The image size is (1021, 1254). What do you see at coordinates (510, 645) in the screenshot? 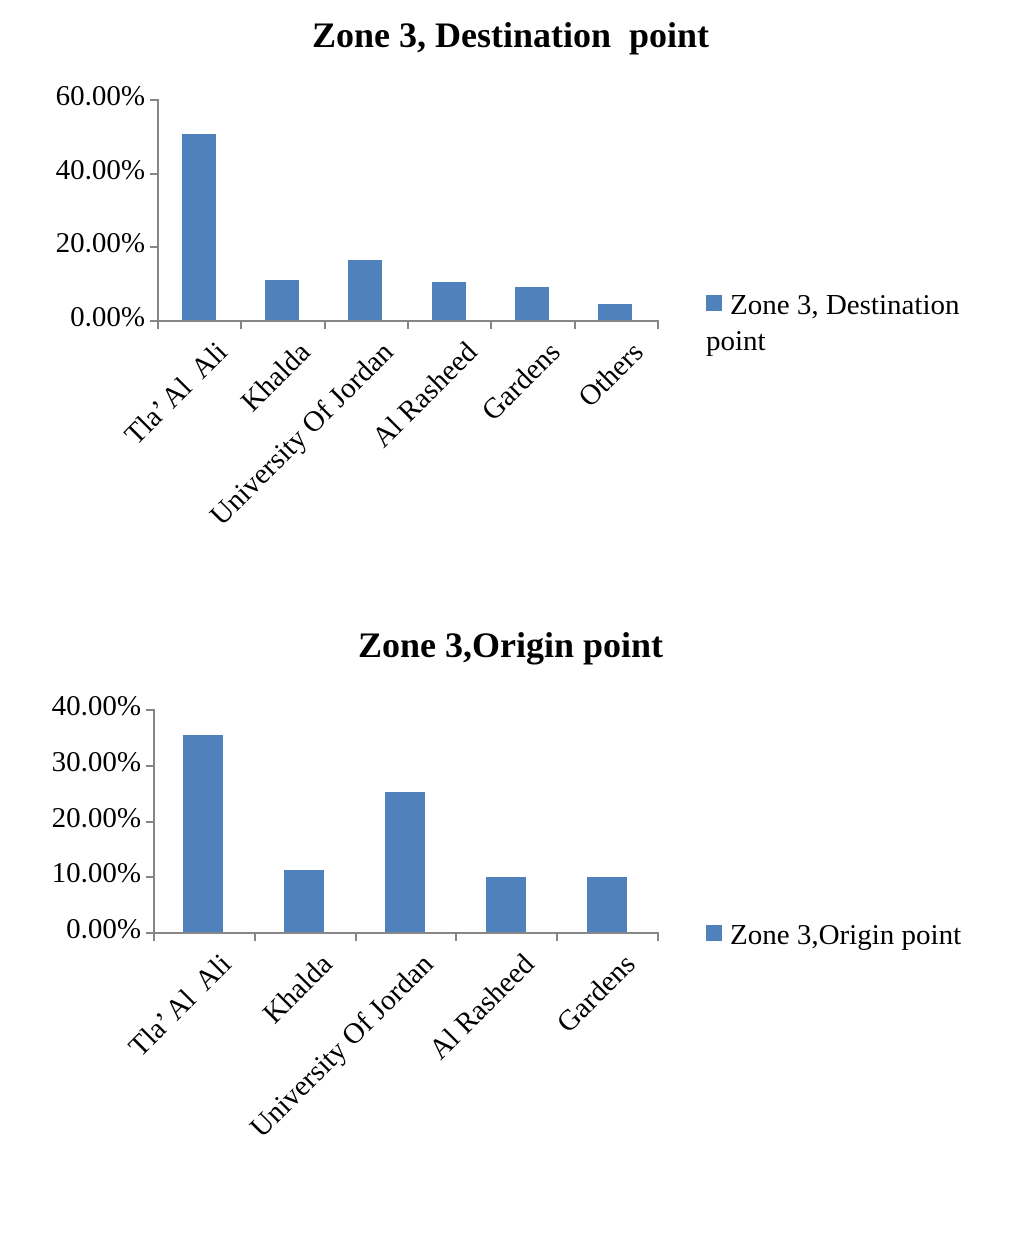
I see `chart-title: Zone 3,Origin point` at bounding box center [510, 645].